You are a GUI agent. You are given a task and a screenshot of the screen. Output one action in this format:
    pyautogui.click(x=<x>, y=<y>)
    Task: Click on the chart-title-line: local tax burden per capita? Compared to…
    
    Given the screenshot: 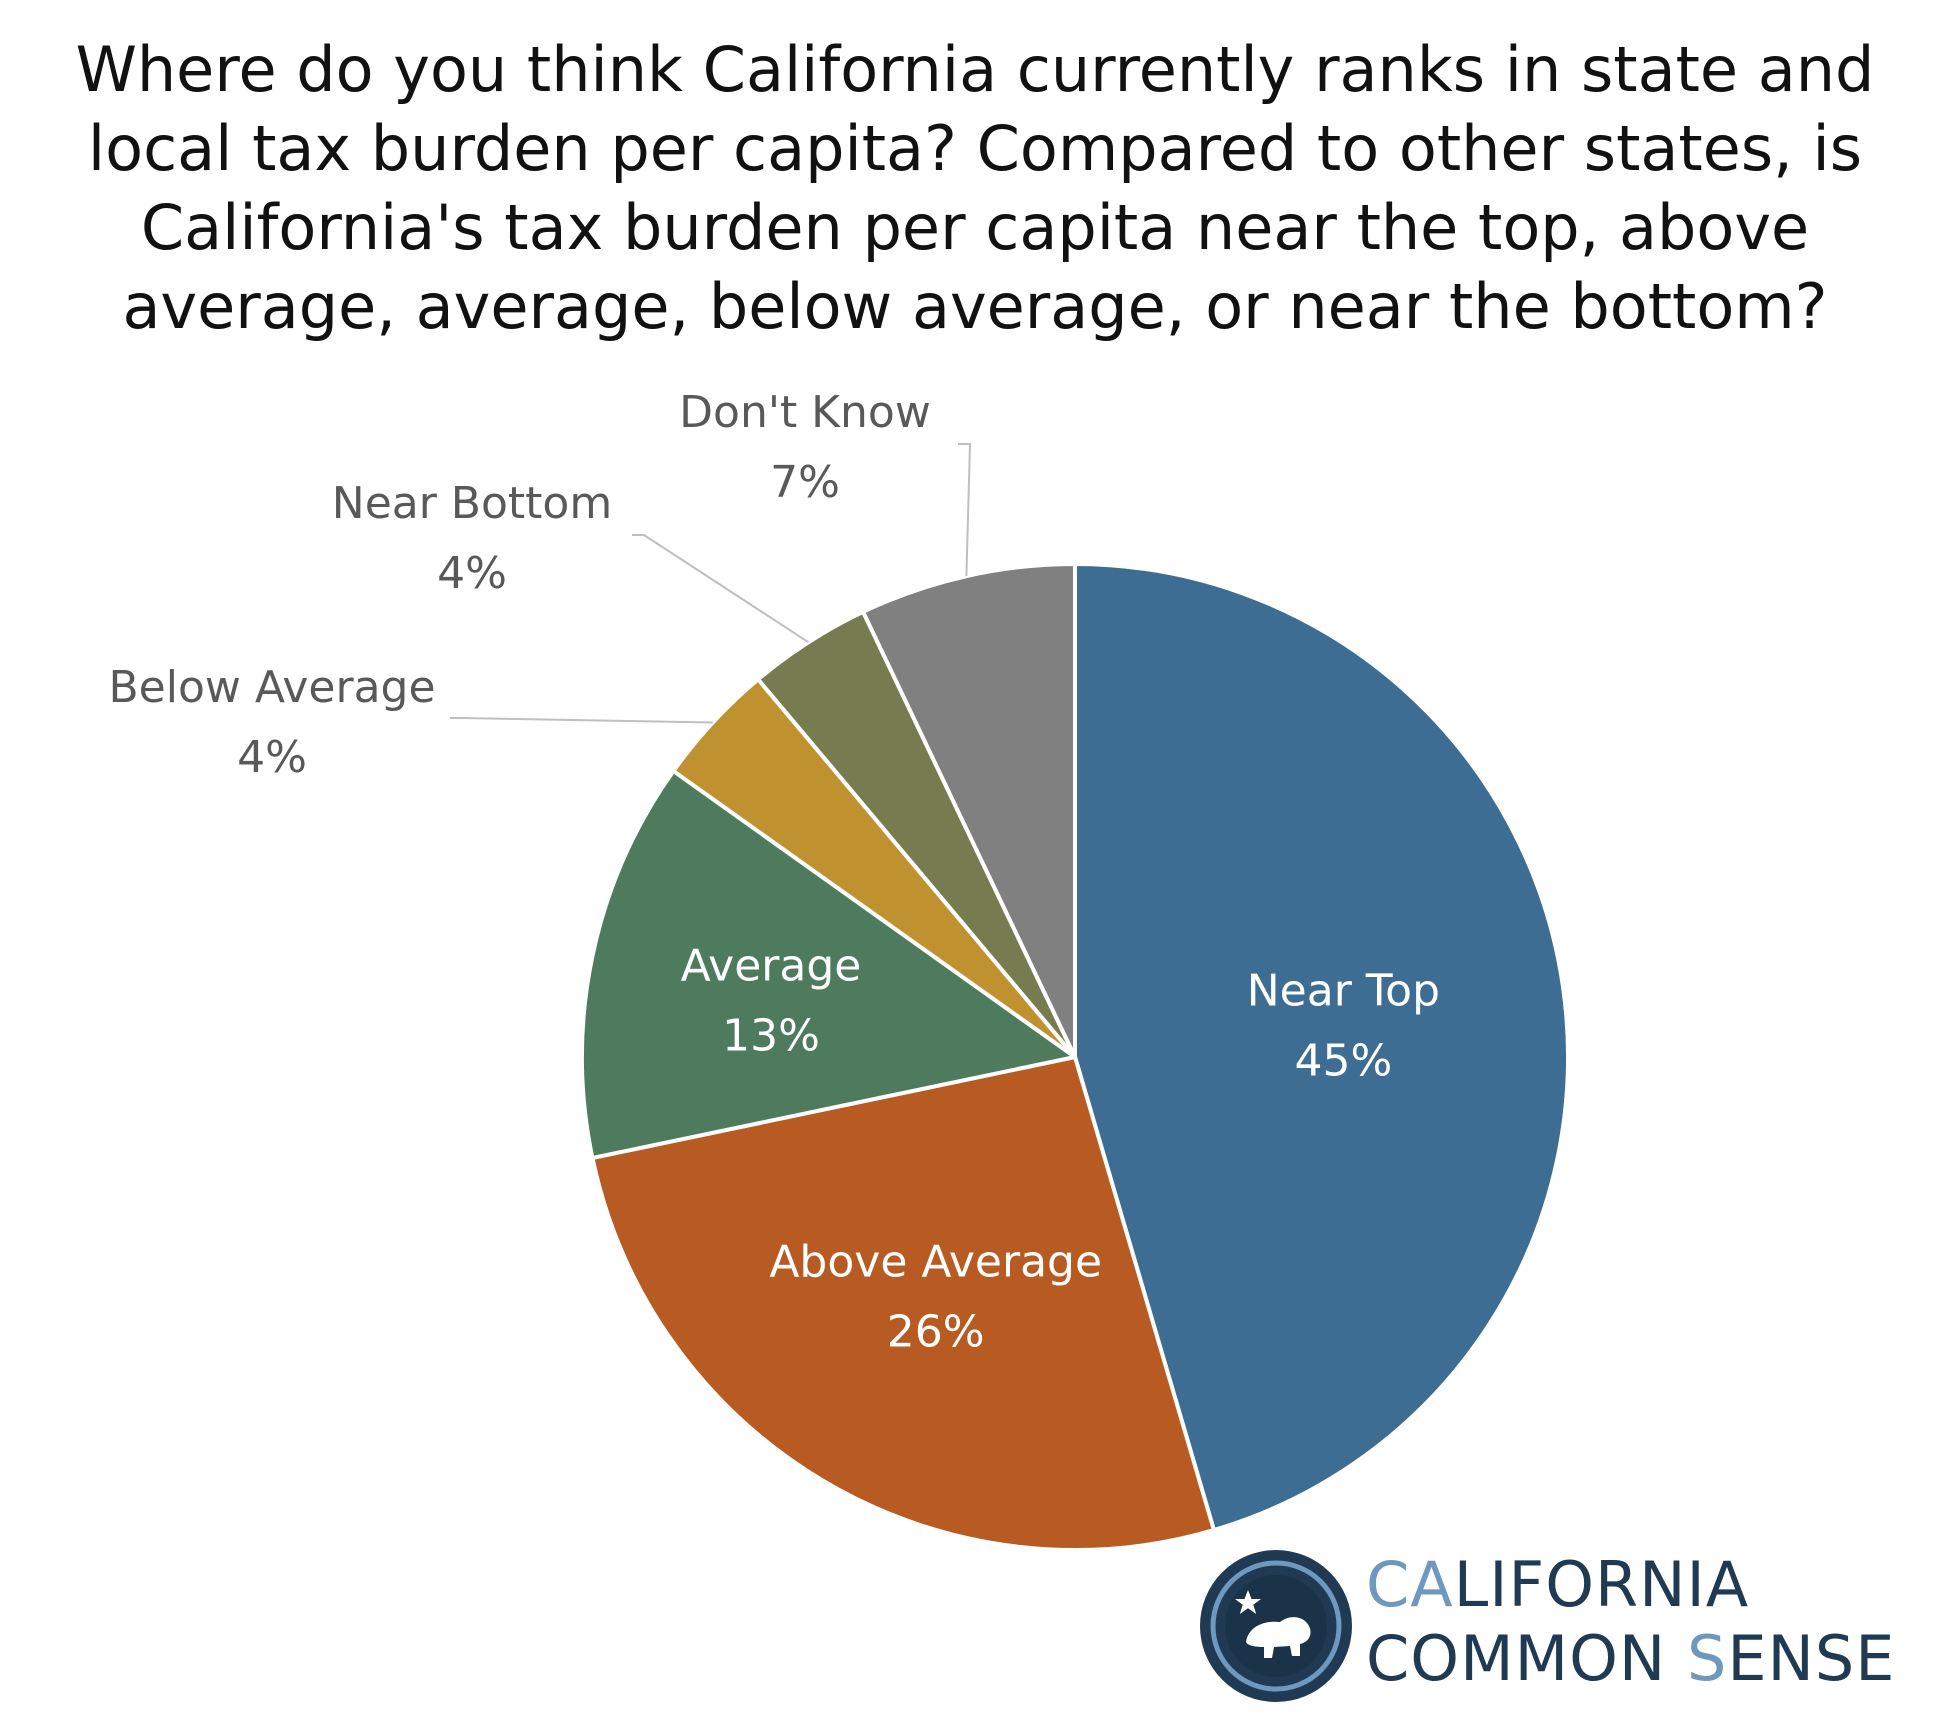 What is the action you would take?
    pyautogui.click(x=975, y=148)
    